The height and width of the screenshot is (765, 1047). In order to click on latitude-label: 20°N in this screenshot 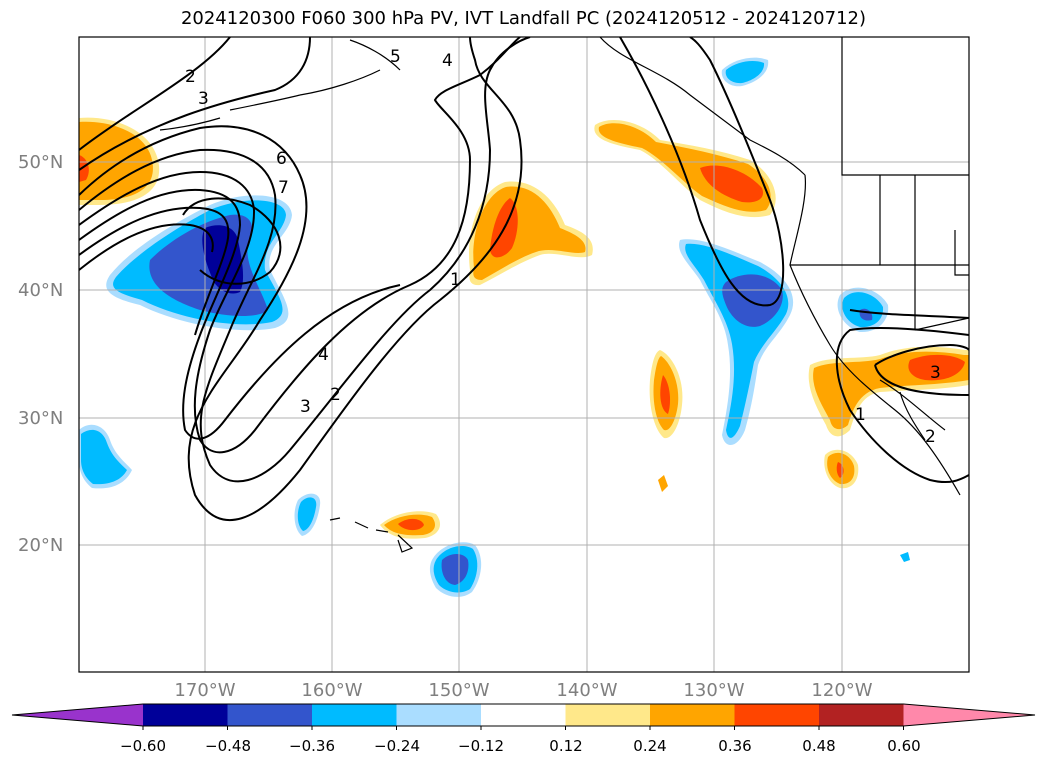, I will do `click(41, 545)`.